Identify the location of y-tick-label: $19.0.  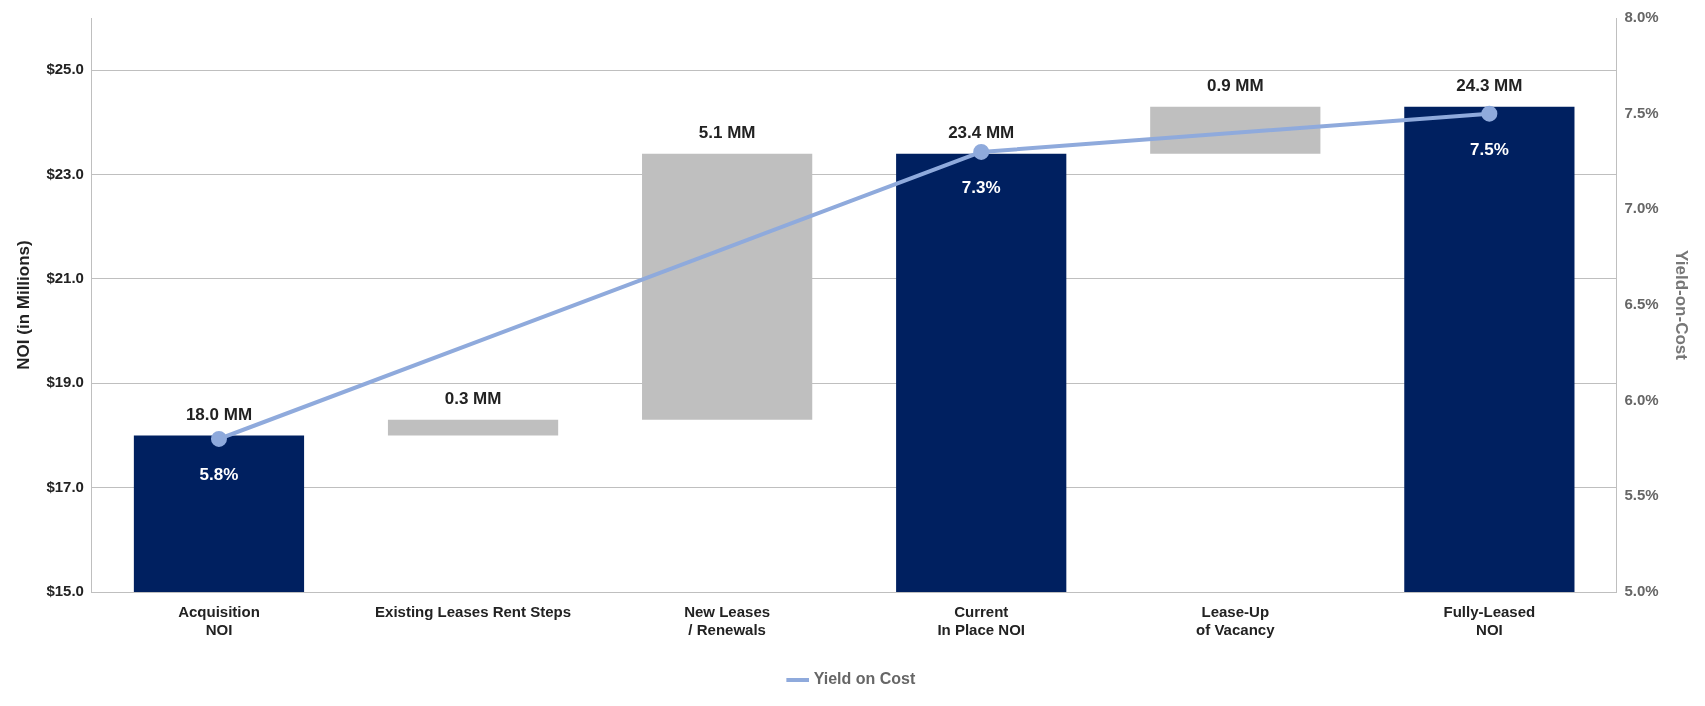
(65, 382).